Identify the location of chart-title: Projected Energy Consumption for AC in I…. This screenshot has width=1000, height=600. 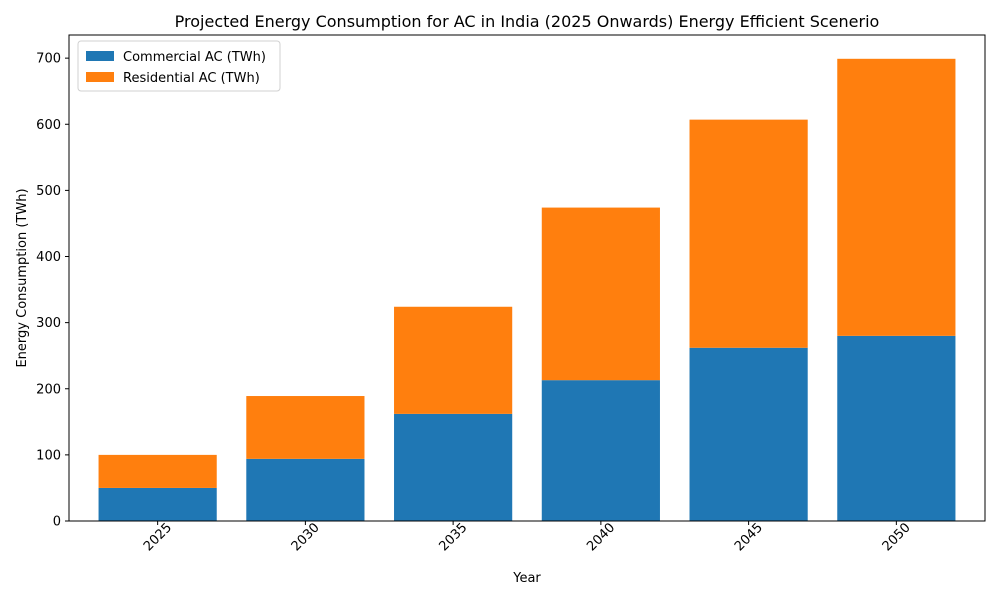
(527, 21).